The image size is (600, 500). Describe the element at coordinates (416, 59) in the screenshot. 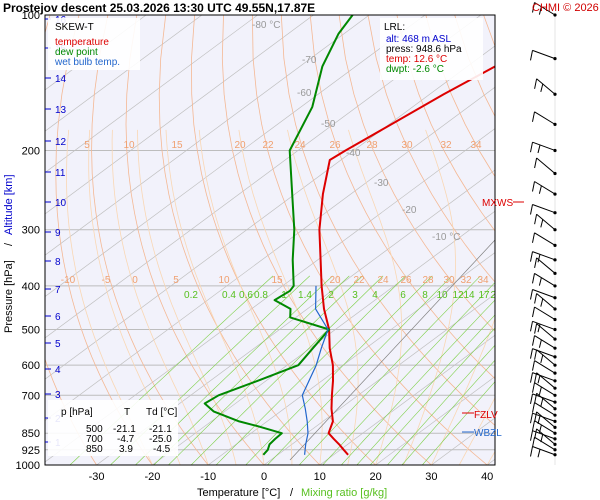

I see `lrl-temp: temp: 12.6 °C` at that location.